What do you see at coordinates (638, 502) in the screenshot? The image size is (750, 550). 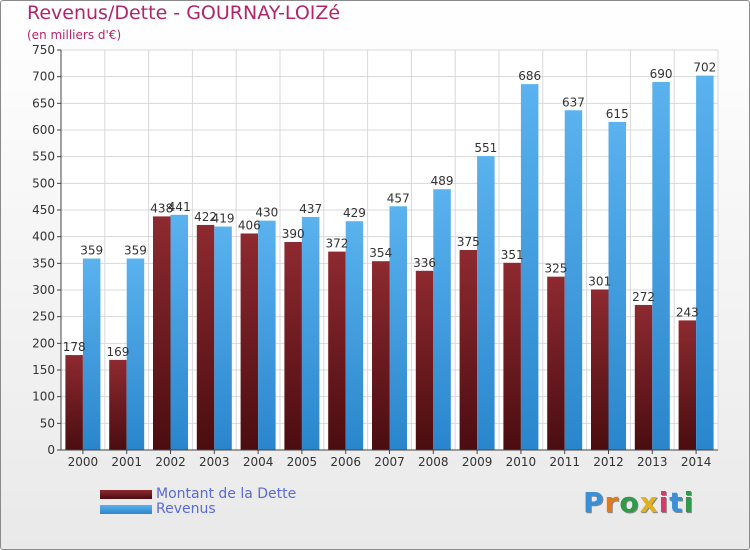 I see `proxiti-logo: Proxiti` at bounding box center [638, 502].